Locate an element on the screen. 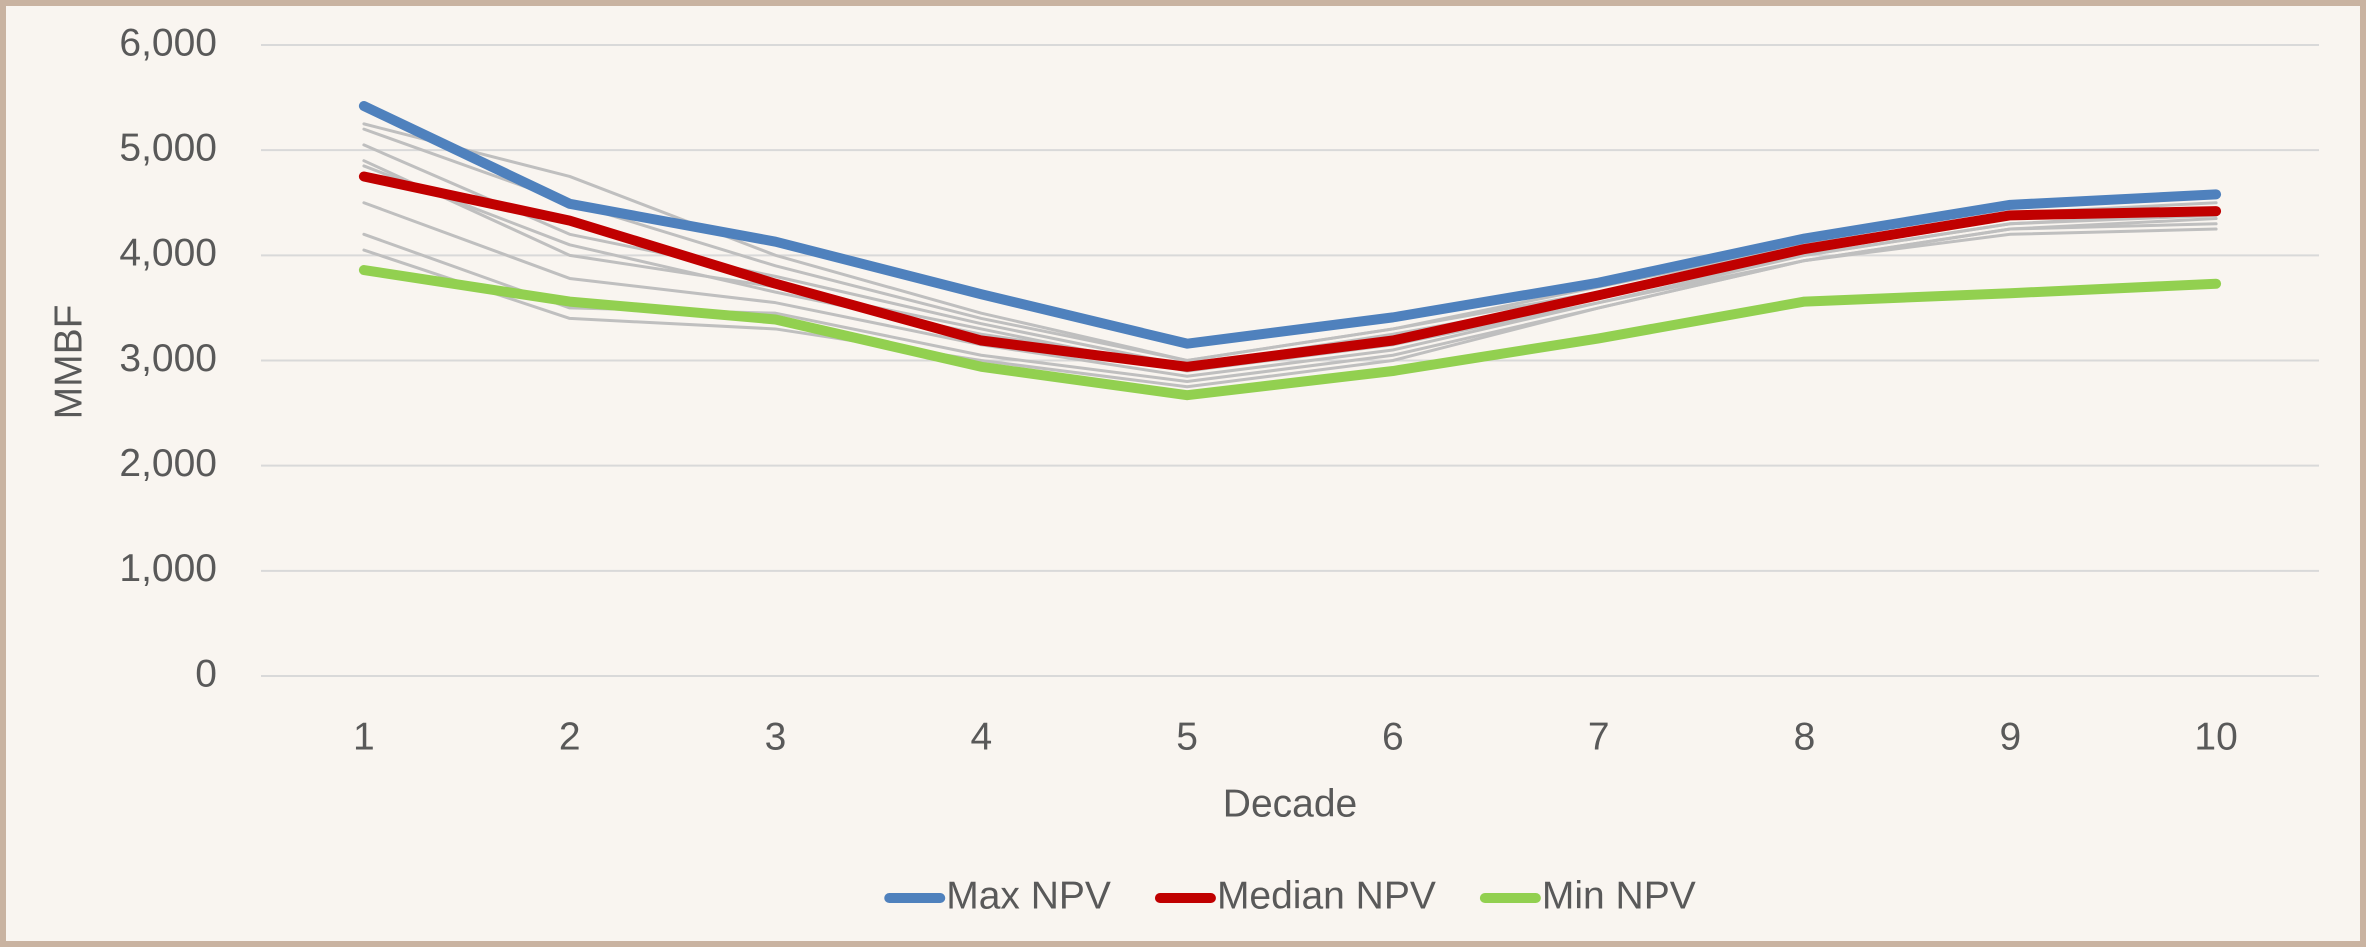  y-tick-label: 5,000 is located at coordinates (168, 147).